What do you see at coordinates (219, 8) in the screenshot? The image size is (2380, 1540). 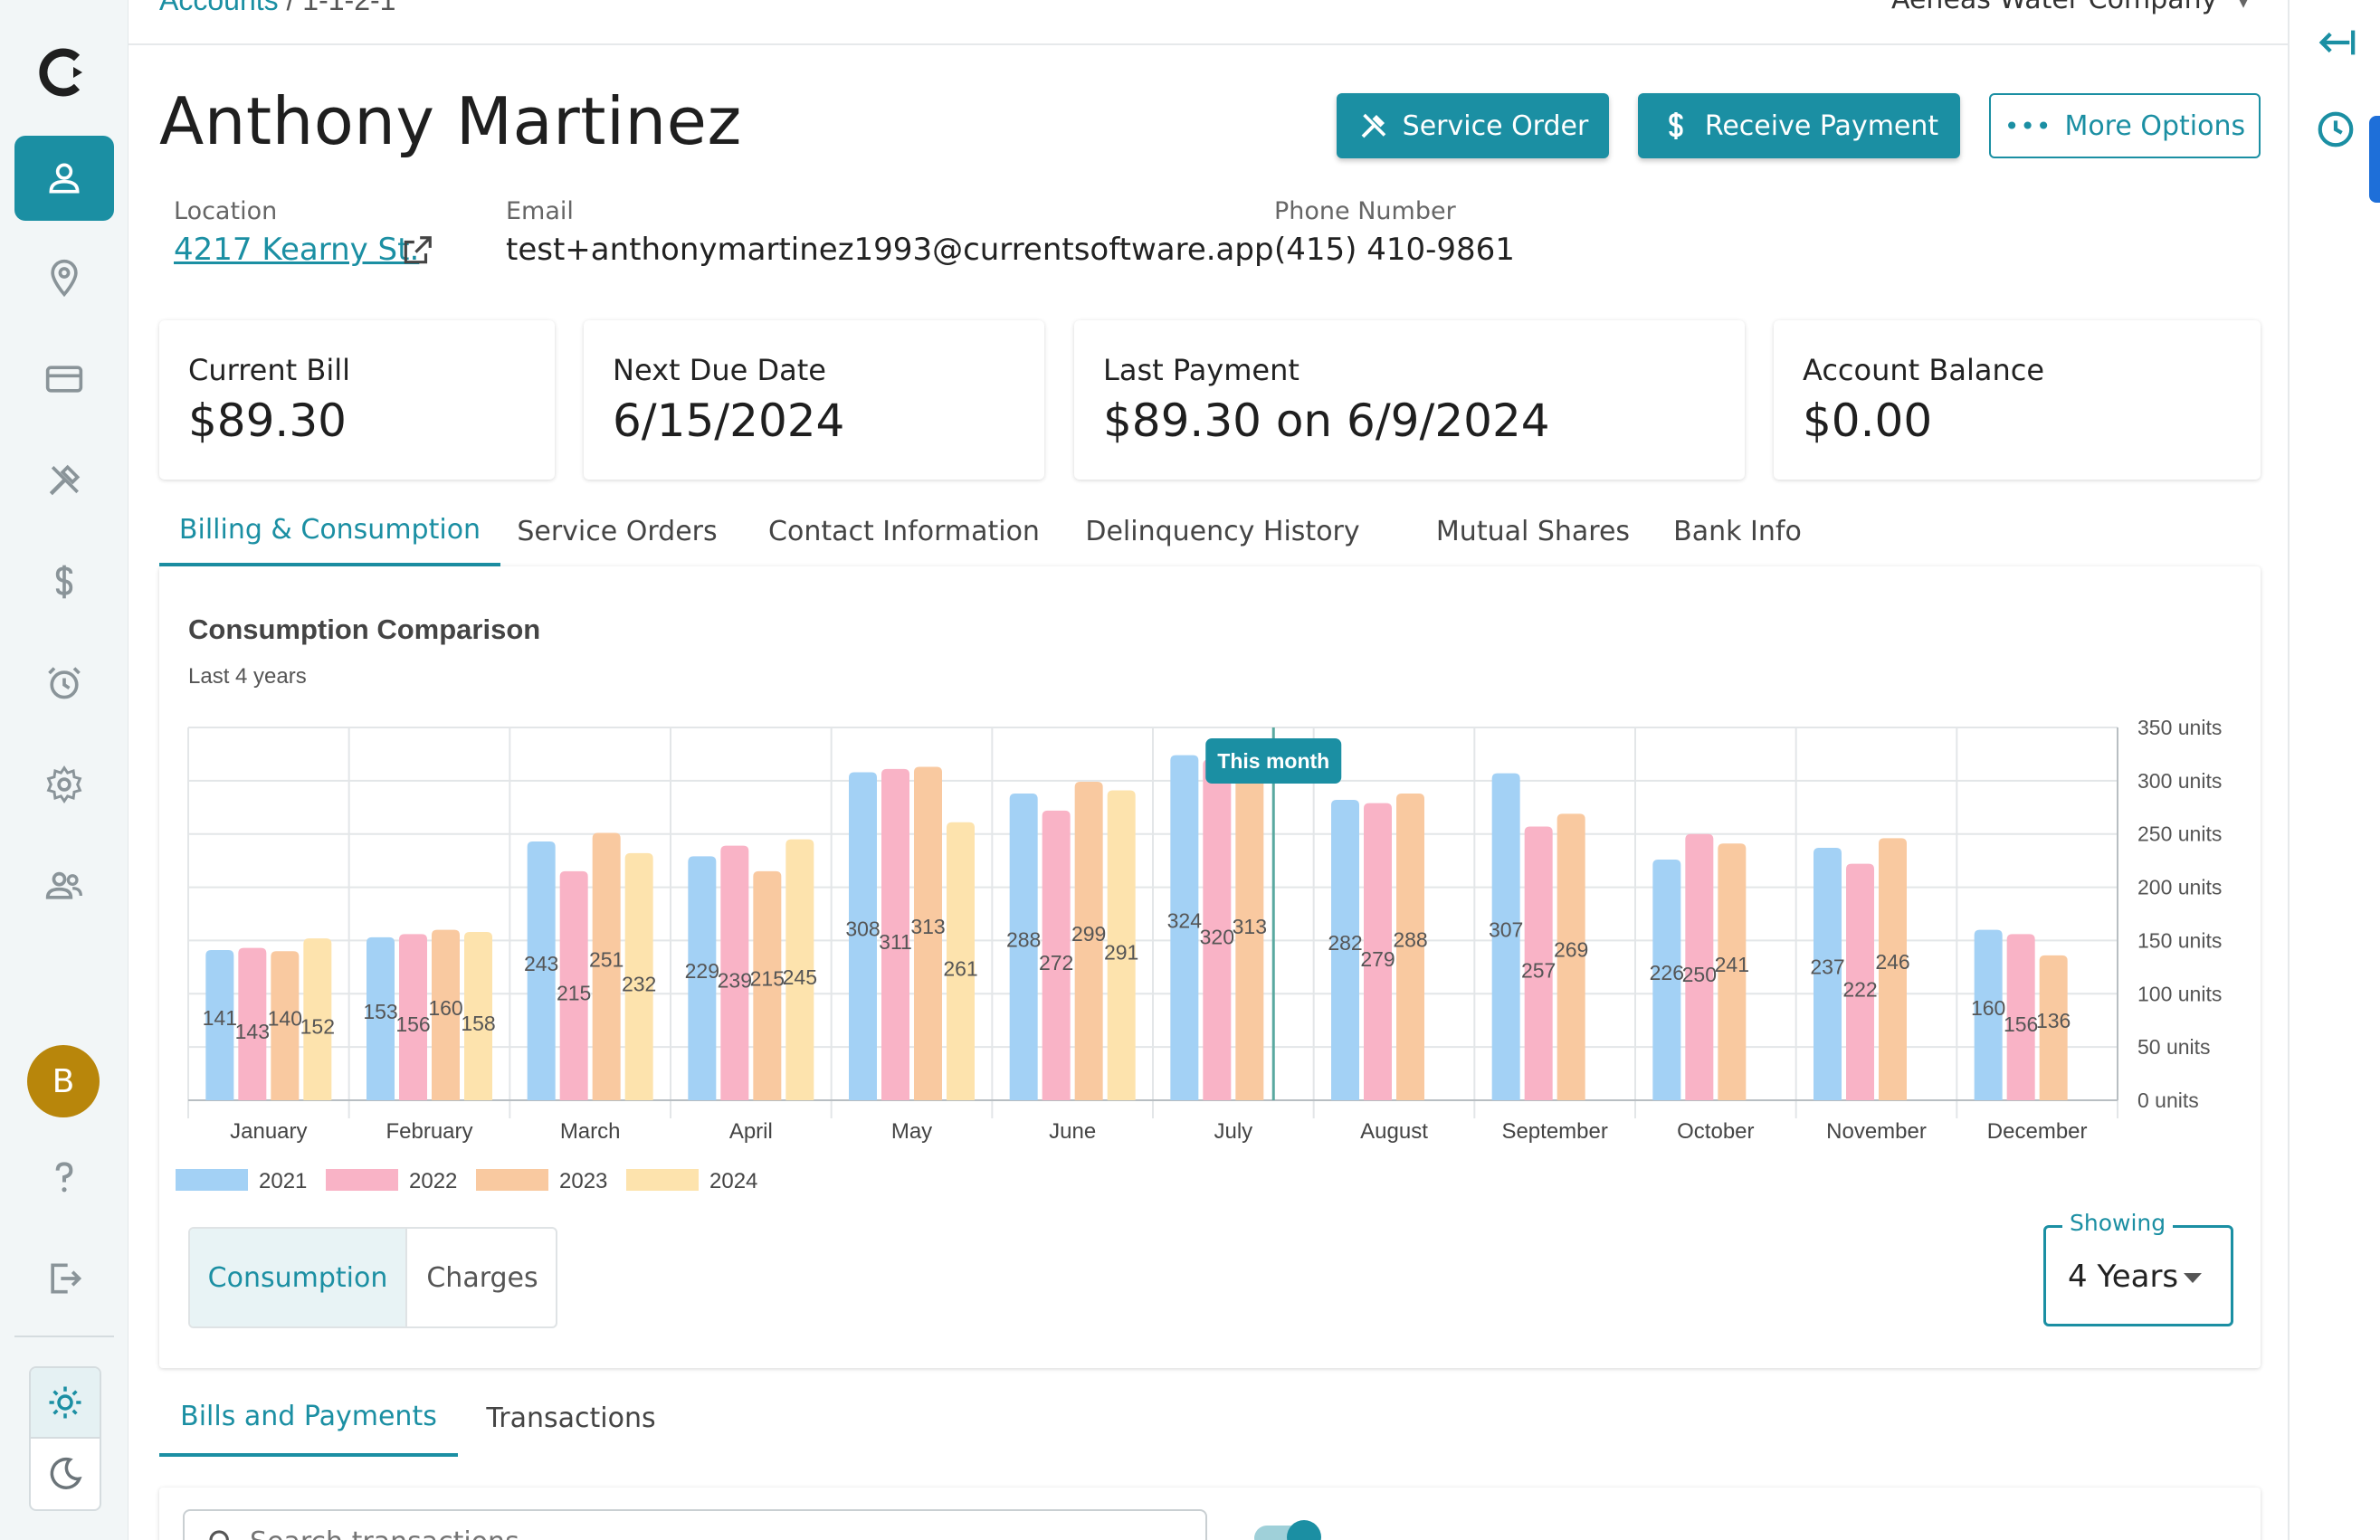 I see `breadcrumb-accounts-link: Accounts` at bounding box center [219, 8].